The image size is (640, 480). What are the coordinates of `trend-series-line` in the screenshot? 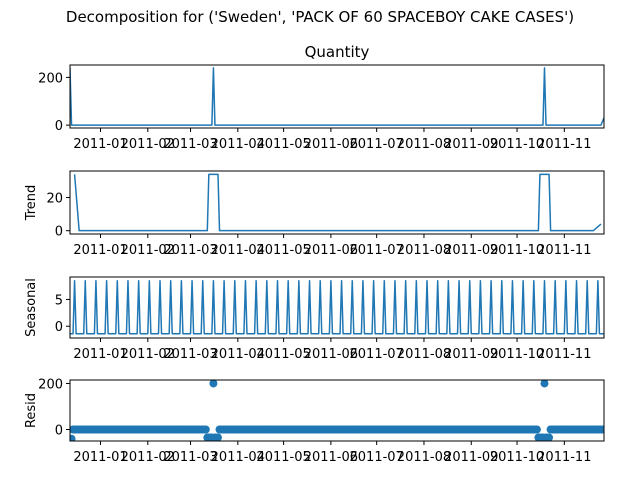 It's located at (337, 202).